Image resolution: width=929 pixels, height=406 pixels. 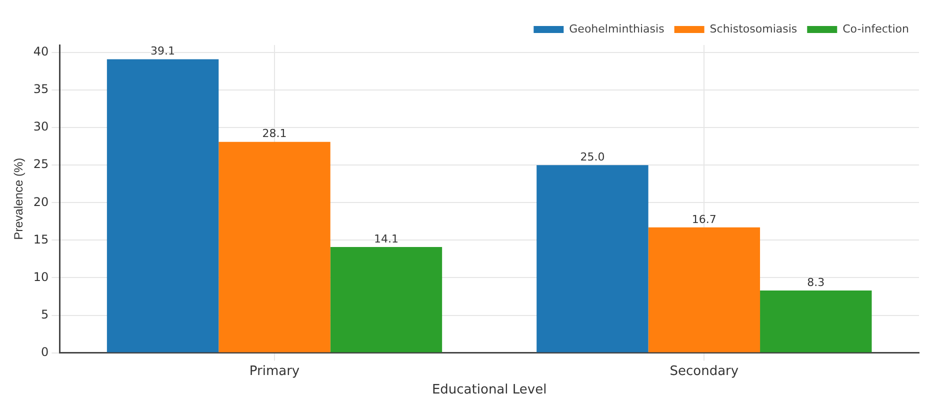 I want to click on y-tick-label: 5, so click(x=45, y=314).